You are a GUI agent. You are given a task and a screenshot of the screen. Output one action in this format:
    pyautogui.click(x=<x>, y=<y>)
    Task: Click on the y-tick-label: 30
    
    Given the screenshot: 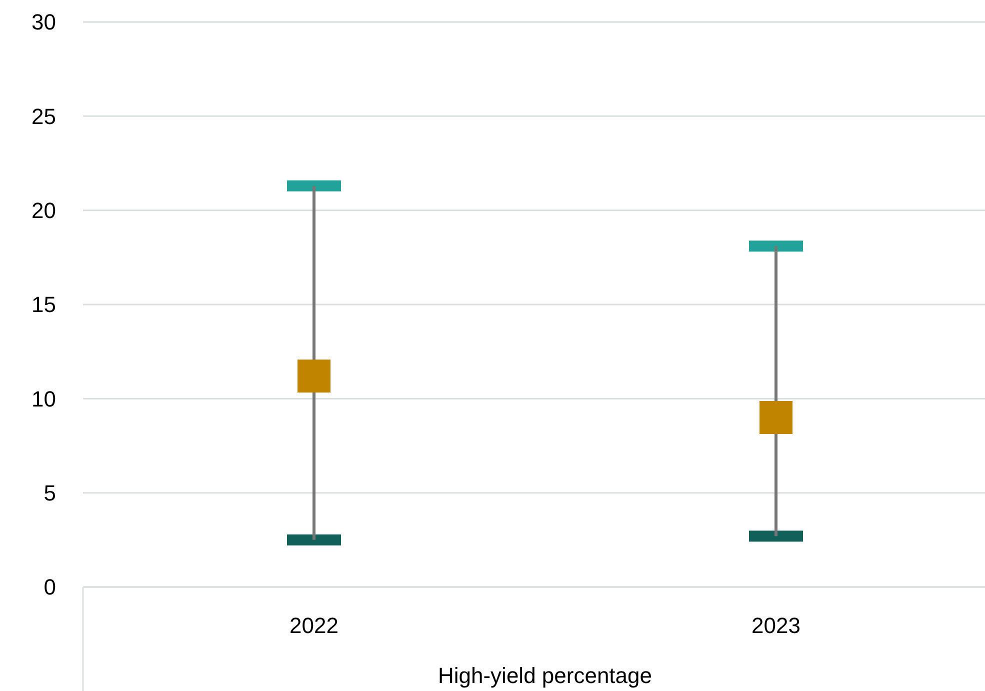 What is the action you would take?
    pyautogui.click(x=44, y=22)
    